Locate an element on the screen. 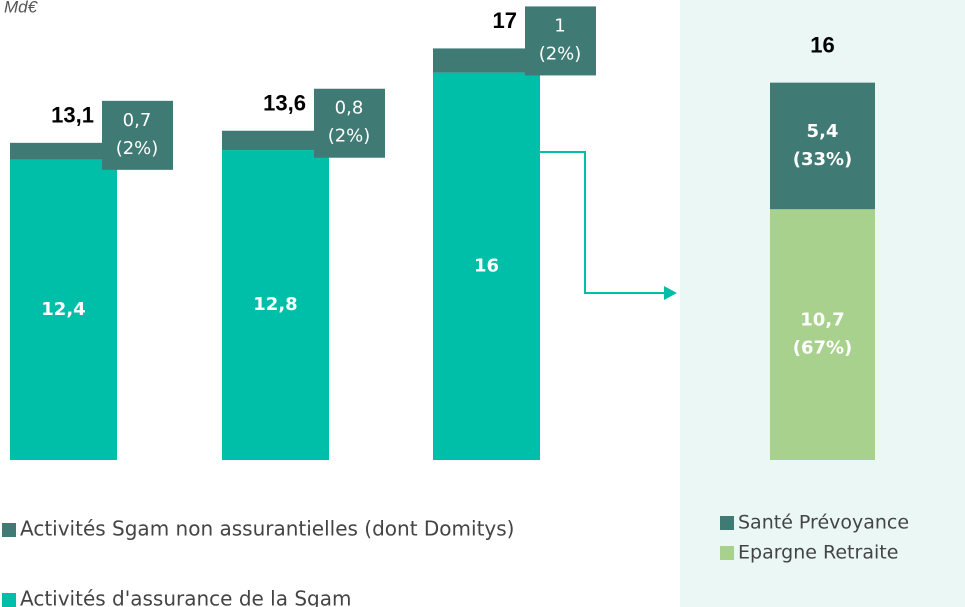 This screenshot has height=607, width=965. value-label: 0,7 is located at coordinates (137, 120).